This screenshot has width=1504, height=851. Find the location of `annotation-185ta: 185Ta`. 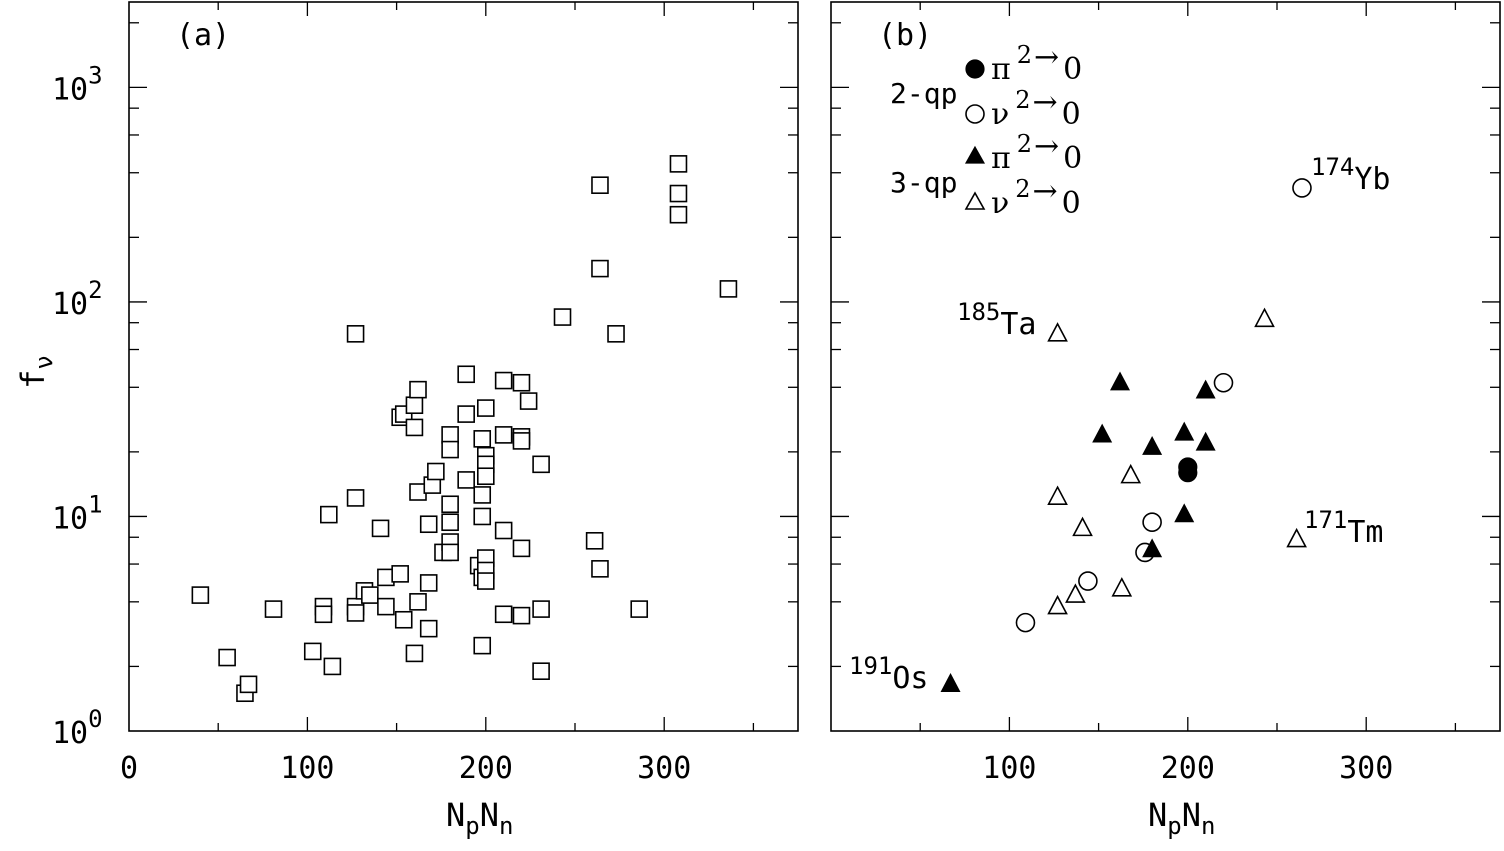

annotation-185ta: 185Ta is located at coordinates (996, 320).